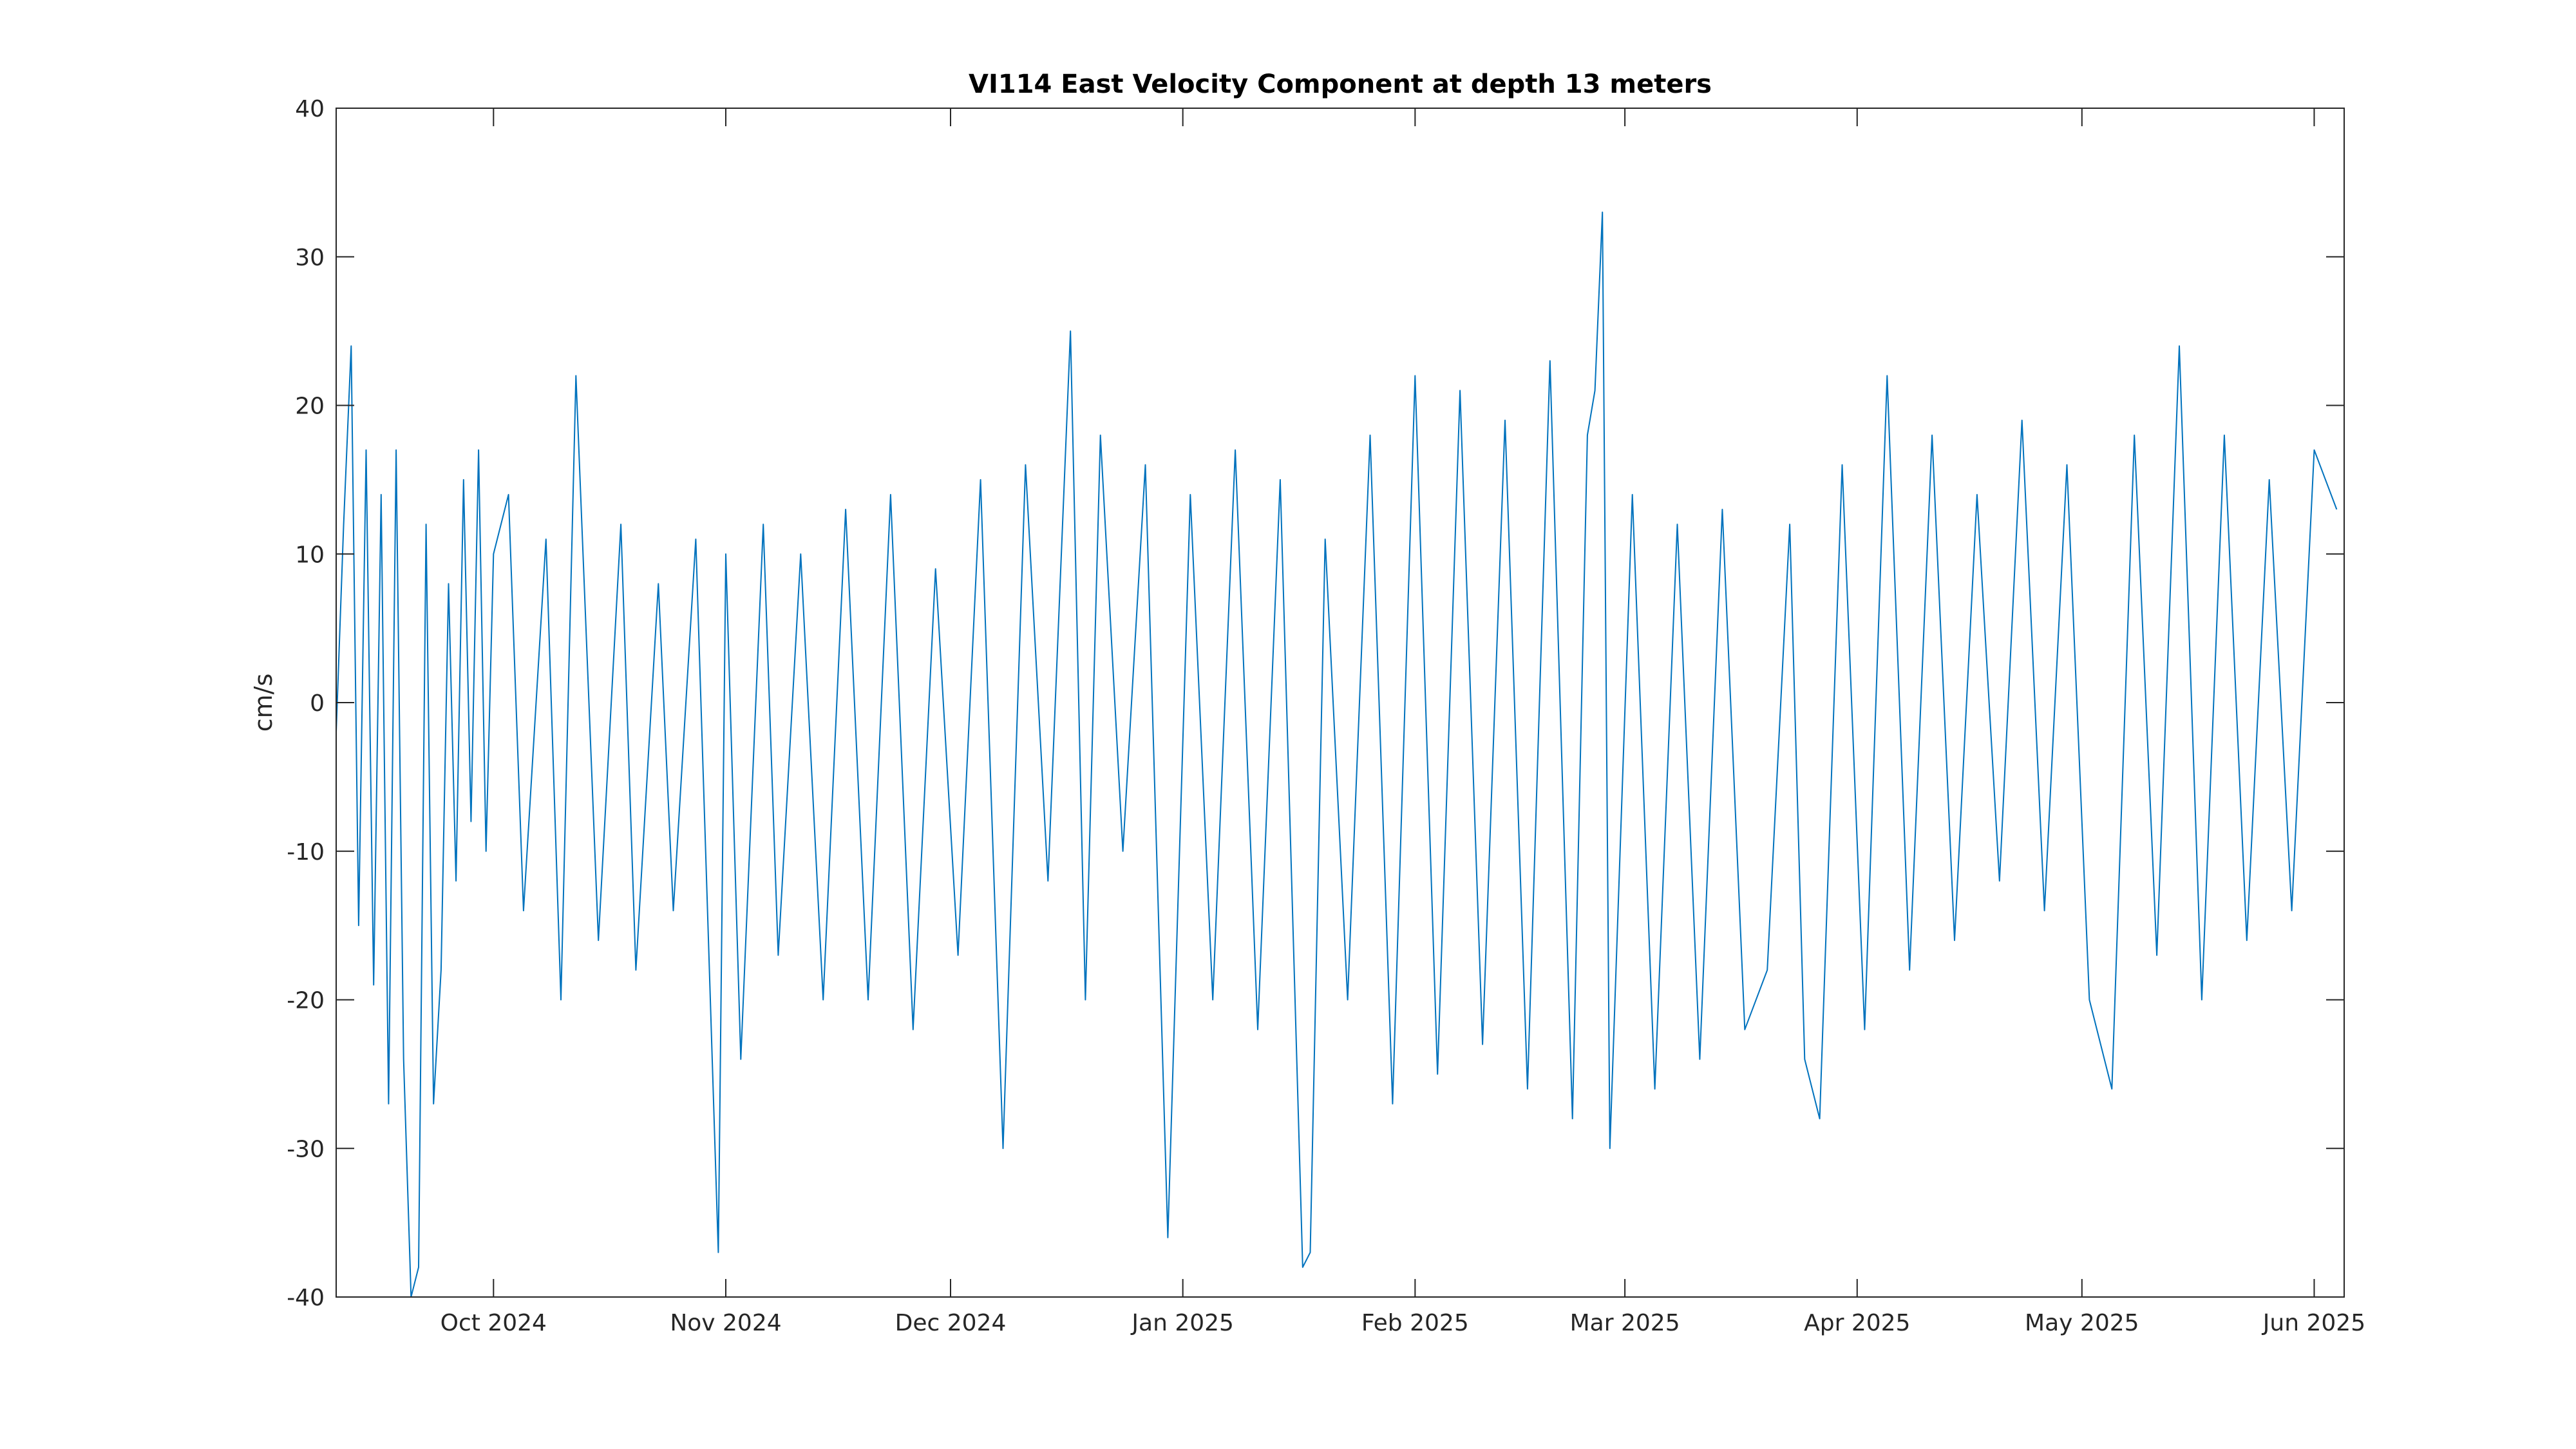 This screenshot has width=2576, height=1449. What do you see at coordinates (306, 852) in the screenshot?
I see `y-tick-label: -10` at bounding box center [306, 852].